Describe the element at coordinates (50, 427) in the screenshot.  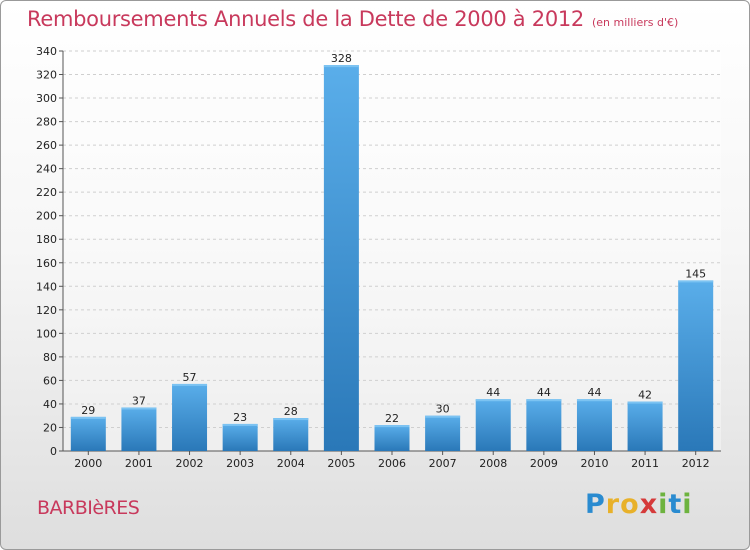
I see `y-tick-label: 20` at that location.